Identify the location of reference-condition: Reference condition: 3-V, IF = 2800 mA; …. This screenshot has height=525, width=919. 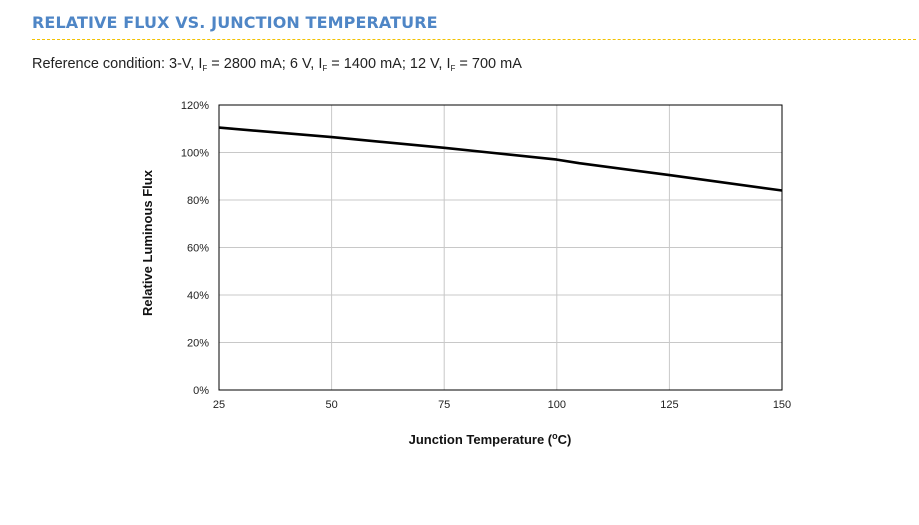
(277, 64).